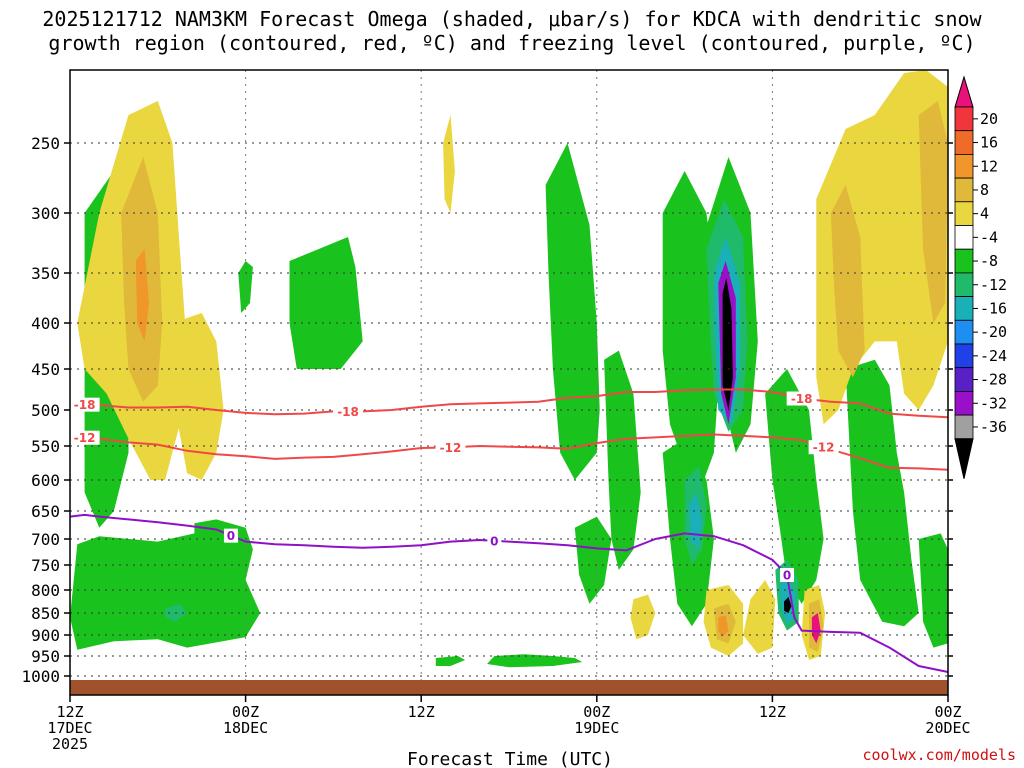 This screenshot has width=1024, height=768. Describe the element at coordinates (964, 458) in the screenshot. I see `colorbar-bottom-arrow` at that location.